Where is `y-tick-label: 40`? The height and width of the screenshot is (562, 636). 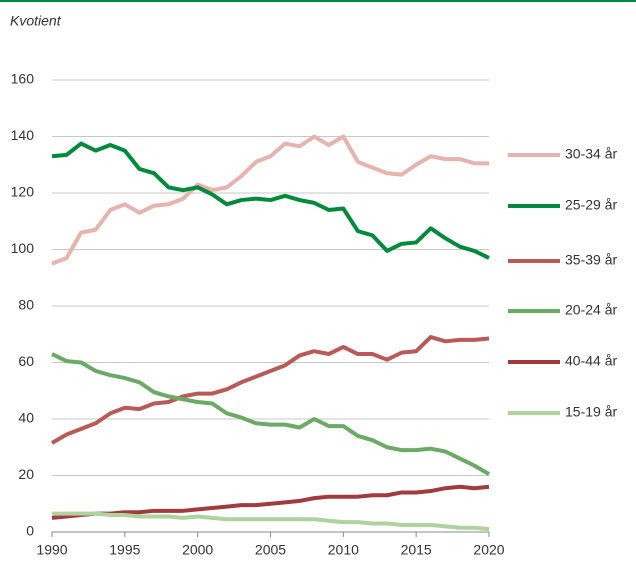 y-tick-label: 40 is located at coordinates (26, 418).